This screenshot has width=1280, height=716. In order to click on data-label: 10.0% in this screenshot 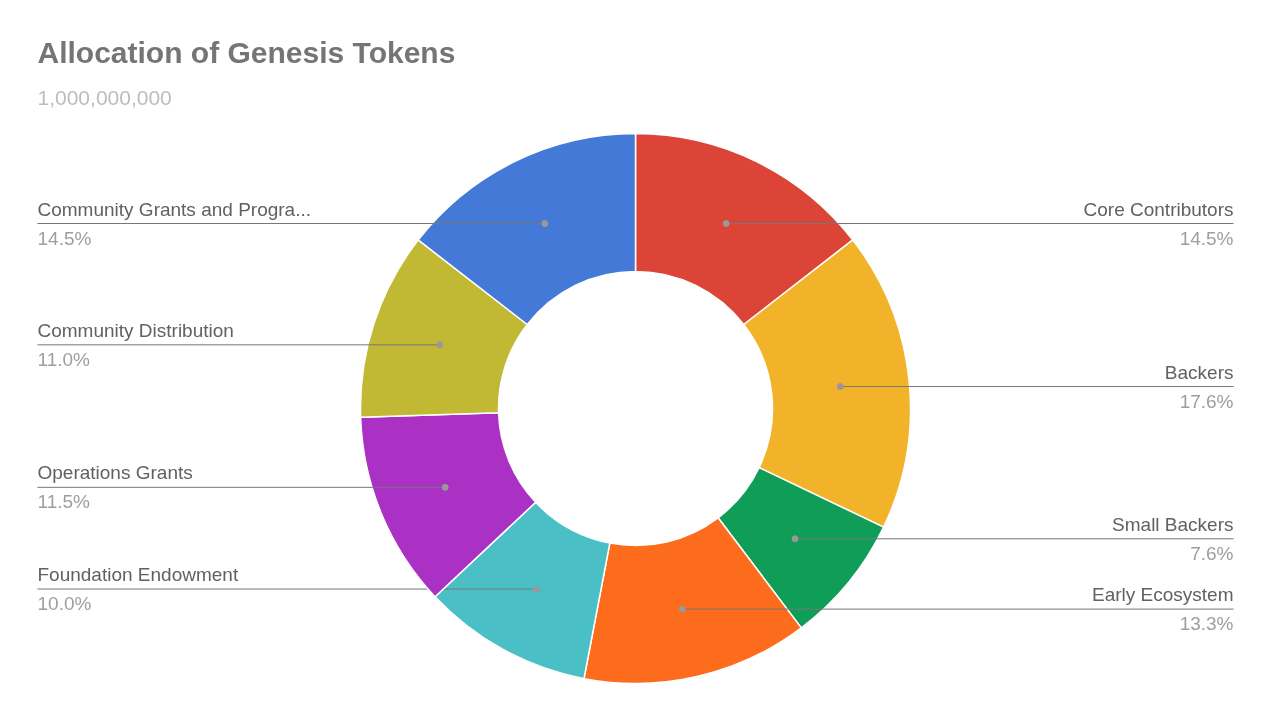, I will do `click(64, 604)`.